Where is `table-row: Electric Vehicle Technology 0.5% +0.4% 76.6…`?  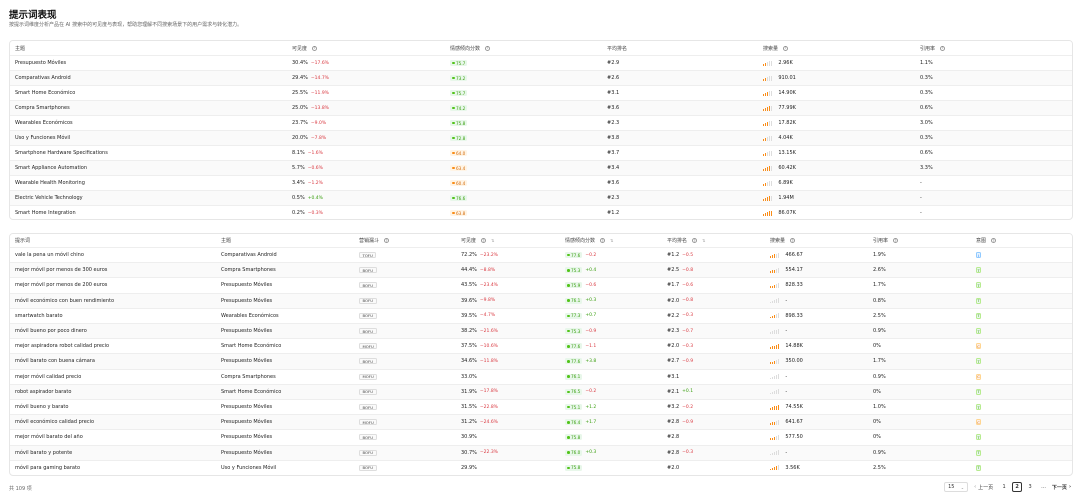 table-row: Electric Vehicle Technology 0.5% +0.4% 76.6… is located at coordinates (541, 198).